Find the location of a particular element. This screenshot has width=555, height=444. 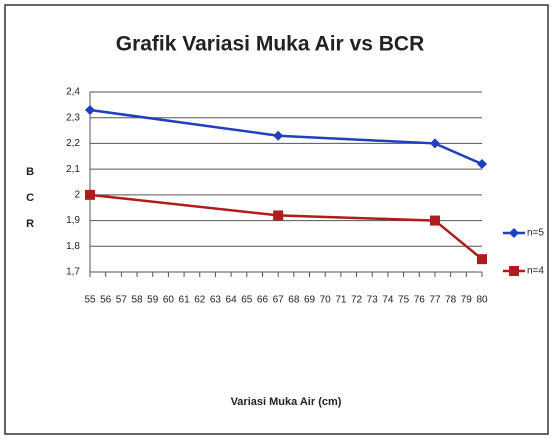

x-tick-label: 56 is located at coordinates (106, 300).